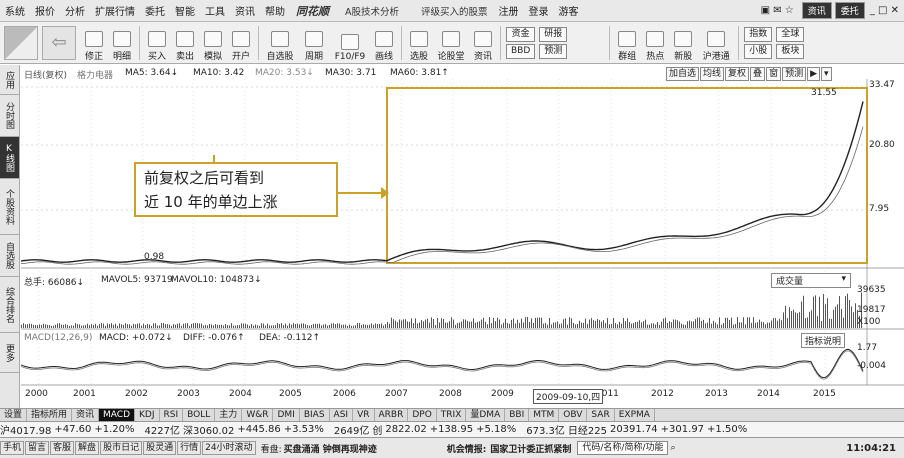 The image size is (904, 458). What do you see at coordinates (9, 207) in the screenshot?
I see `nav-stock-profile: 个股资料` at bounding box center [9, 207].